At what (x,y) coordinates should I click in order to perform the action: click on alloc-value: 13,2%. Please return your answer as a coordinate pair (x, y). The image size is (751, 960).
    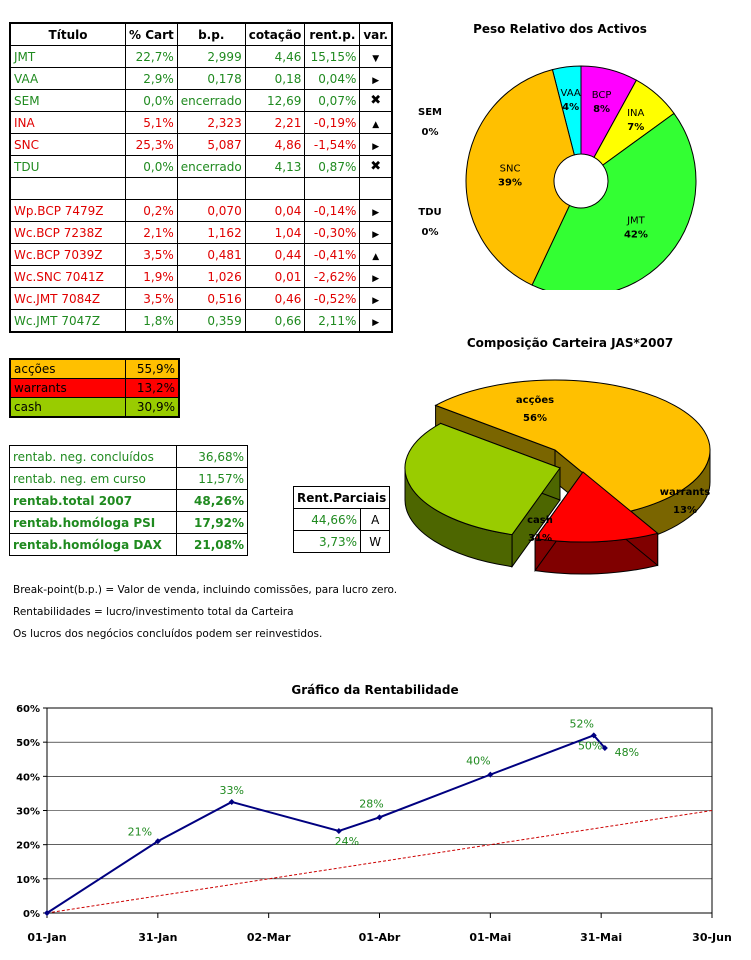
    Looking at the image, I should click on (152, 388).